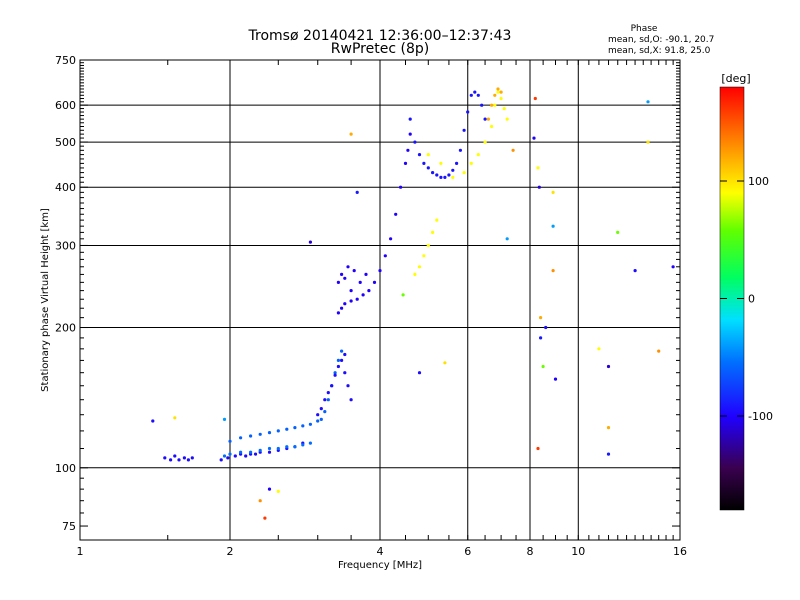 Image resolution: width=800 pixels, height=600 pixels. What do you see at coordinates (80, 551) in the screenshot?
I see `x-tick-label: 1` at bounding box center [80, 551].